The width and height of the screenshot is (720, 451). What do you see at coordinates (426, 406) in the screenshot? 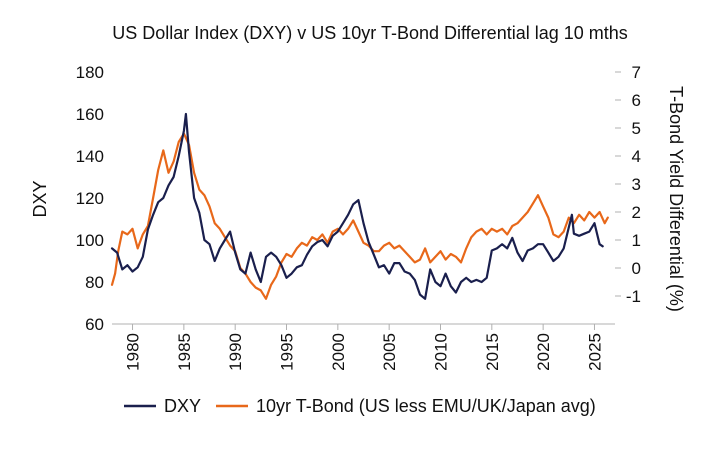
I see `legend-label-tbond: 10yr T-Bond (US less EMU/UK/Japan avg)` at bounding box center [426, 406].